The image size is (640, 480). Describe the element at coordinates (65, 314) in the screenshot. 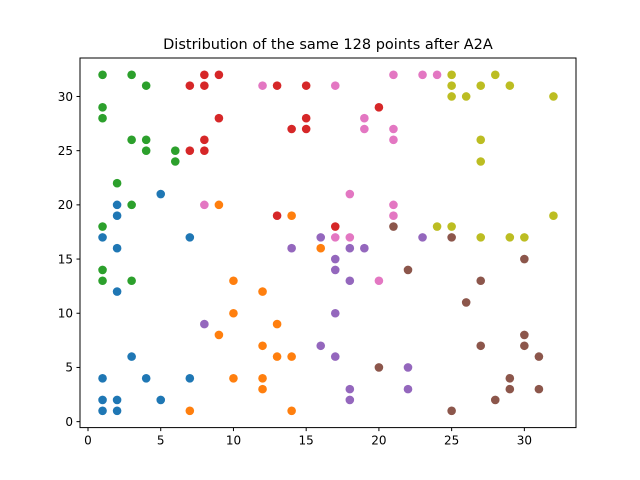

I see `y-tick-label-2: 10` at that location.